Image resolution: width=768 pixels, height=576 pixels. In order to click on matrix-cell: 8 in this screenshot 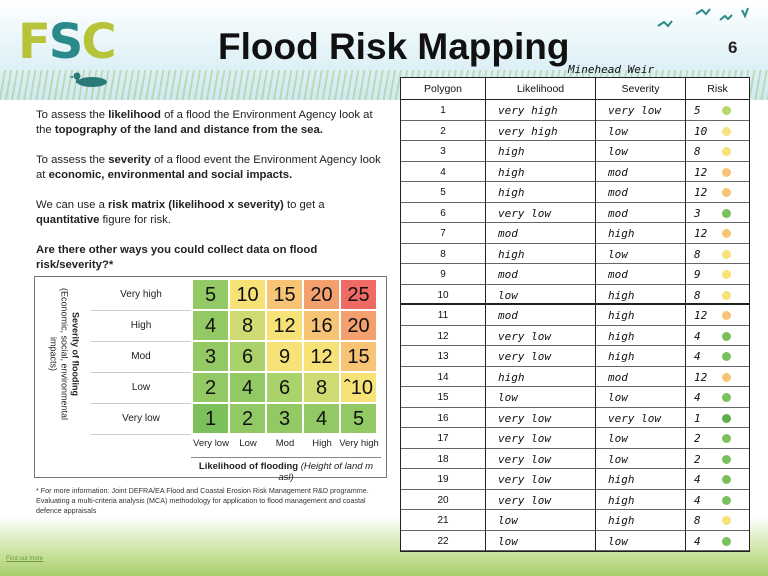, I will do `click(247, 325)`.